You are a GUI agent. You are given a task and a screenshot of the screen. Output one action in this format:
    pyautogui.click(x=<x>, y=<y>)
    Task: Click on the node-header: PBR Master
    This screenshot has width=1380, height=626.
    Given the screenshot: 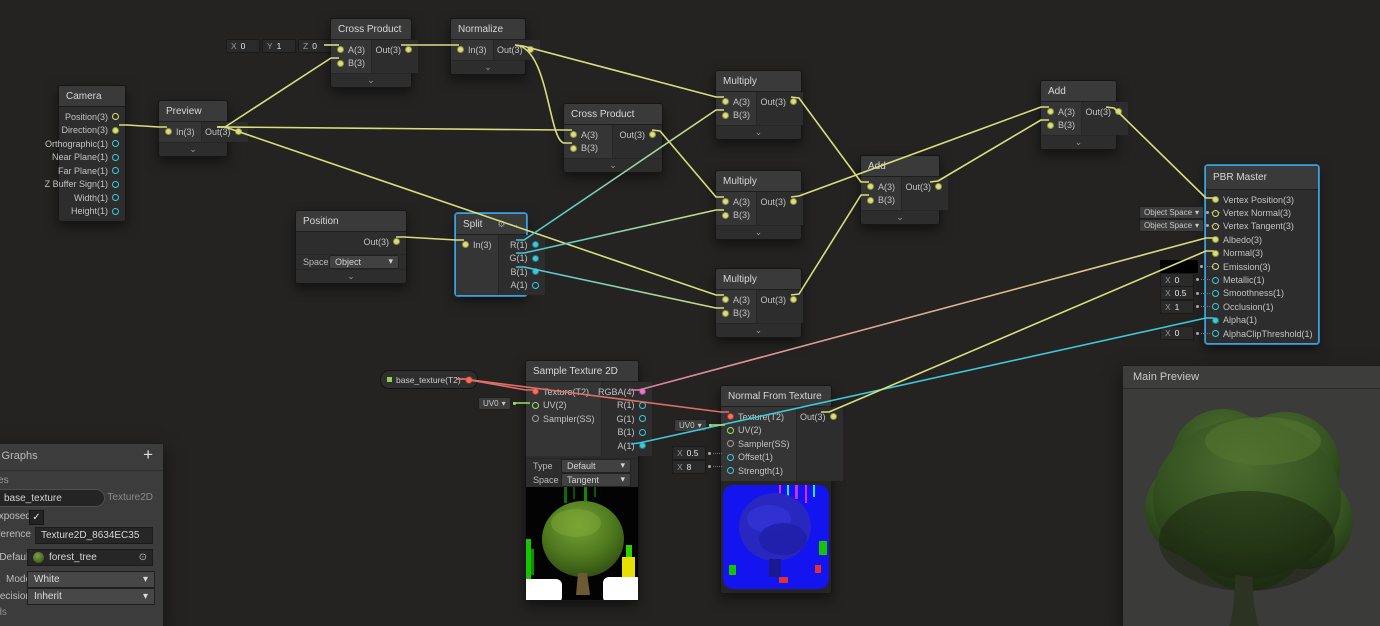 What is the action you would take?
    pyautogui.click(x=1262, y=178)
    